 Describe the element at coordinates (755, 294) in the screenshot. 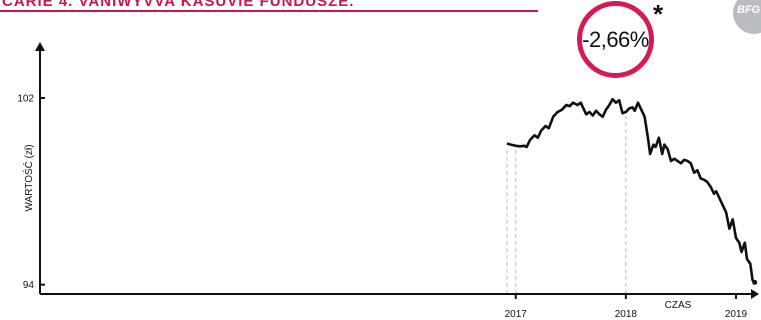

I see `x-axis-arrow` at that location.